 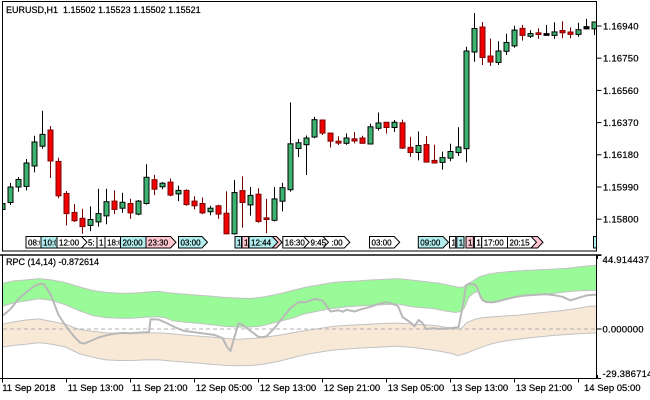 I want to click on svg-text: 10:0, so click(x=51, y=242).